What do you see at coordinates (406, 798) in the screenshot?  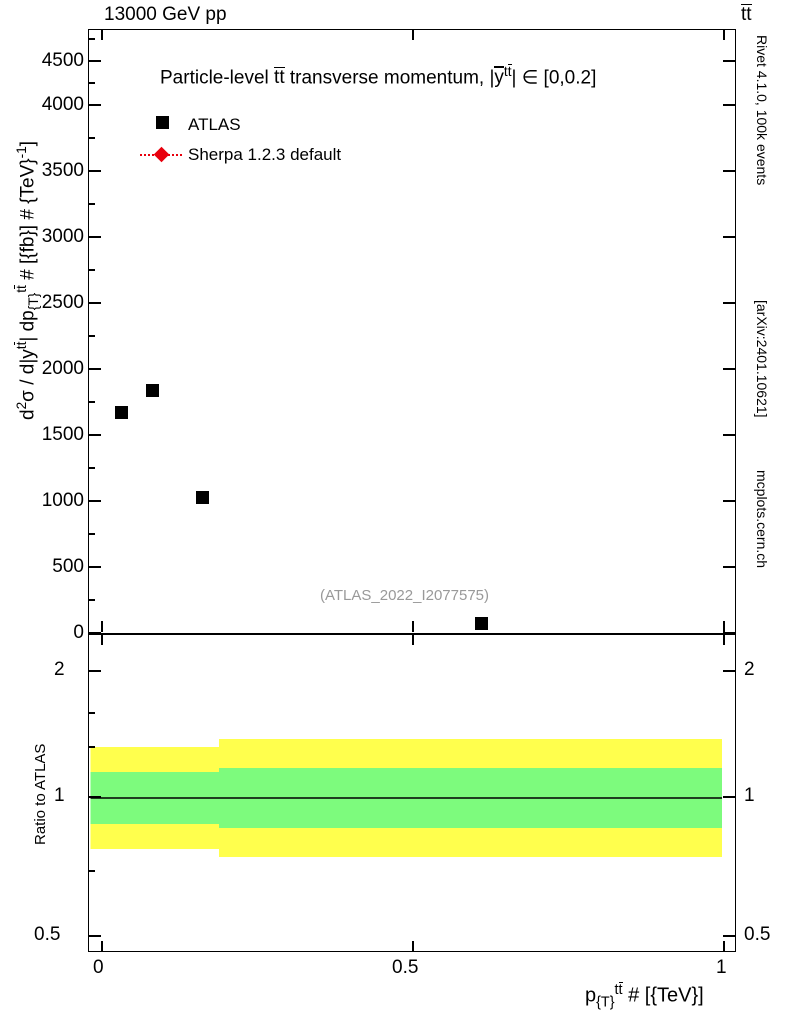 I see `ratio-bands` at bounding box center [406, 798].